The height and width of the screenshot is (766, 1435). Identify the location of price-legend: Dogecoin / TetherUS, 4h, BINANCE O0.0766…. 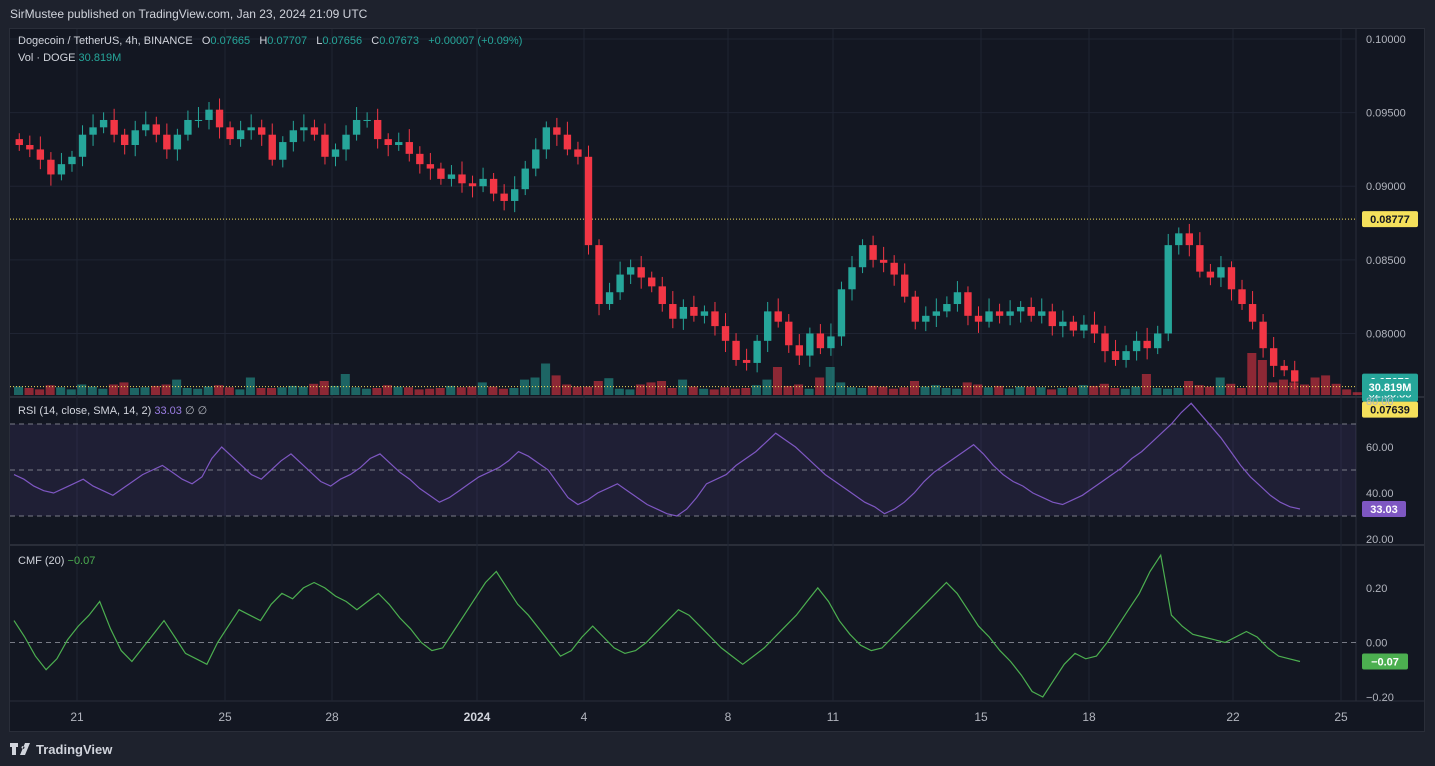
(270, 41).